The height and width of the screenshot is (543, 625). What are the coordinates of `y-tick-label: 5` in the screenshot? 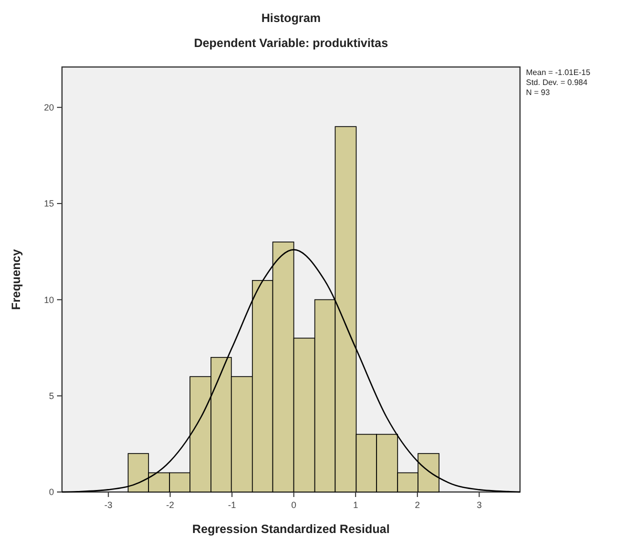 It's located at (51, 395).